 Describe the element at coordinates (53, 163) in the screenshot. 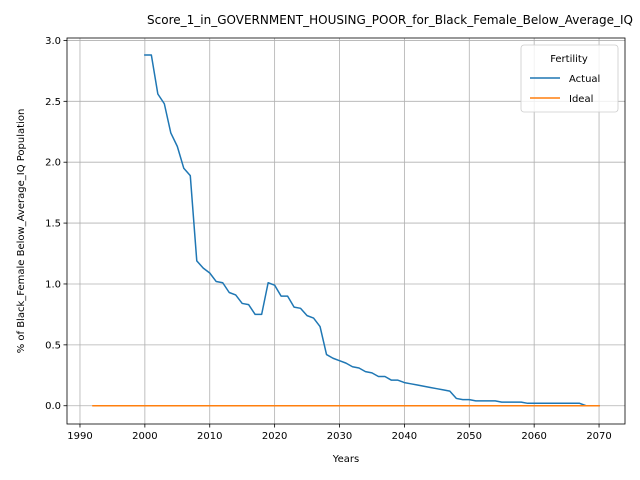

I see `y-tick-label: 2.0` at that location.